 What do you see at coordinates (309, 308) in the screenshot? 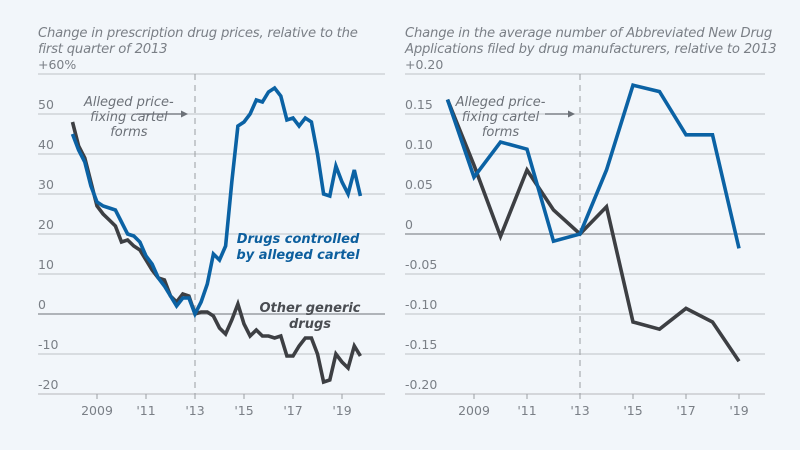
I see `other-generic-series-label: Other generic` at bounding box center [309, 308].